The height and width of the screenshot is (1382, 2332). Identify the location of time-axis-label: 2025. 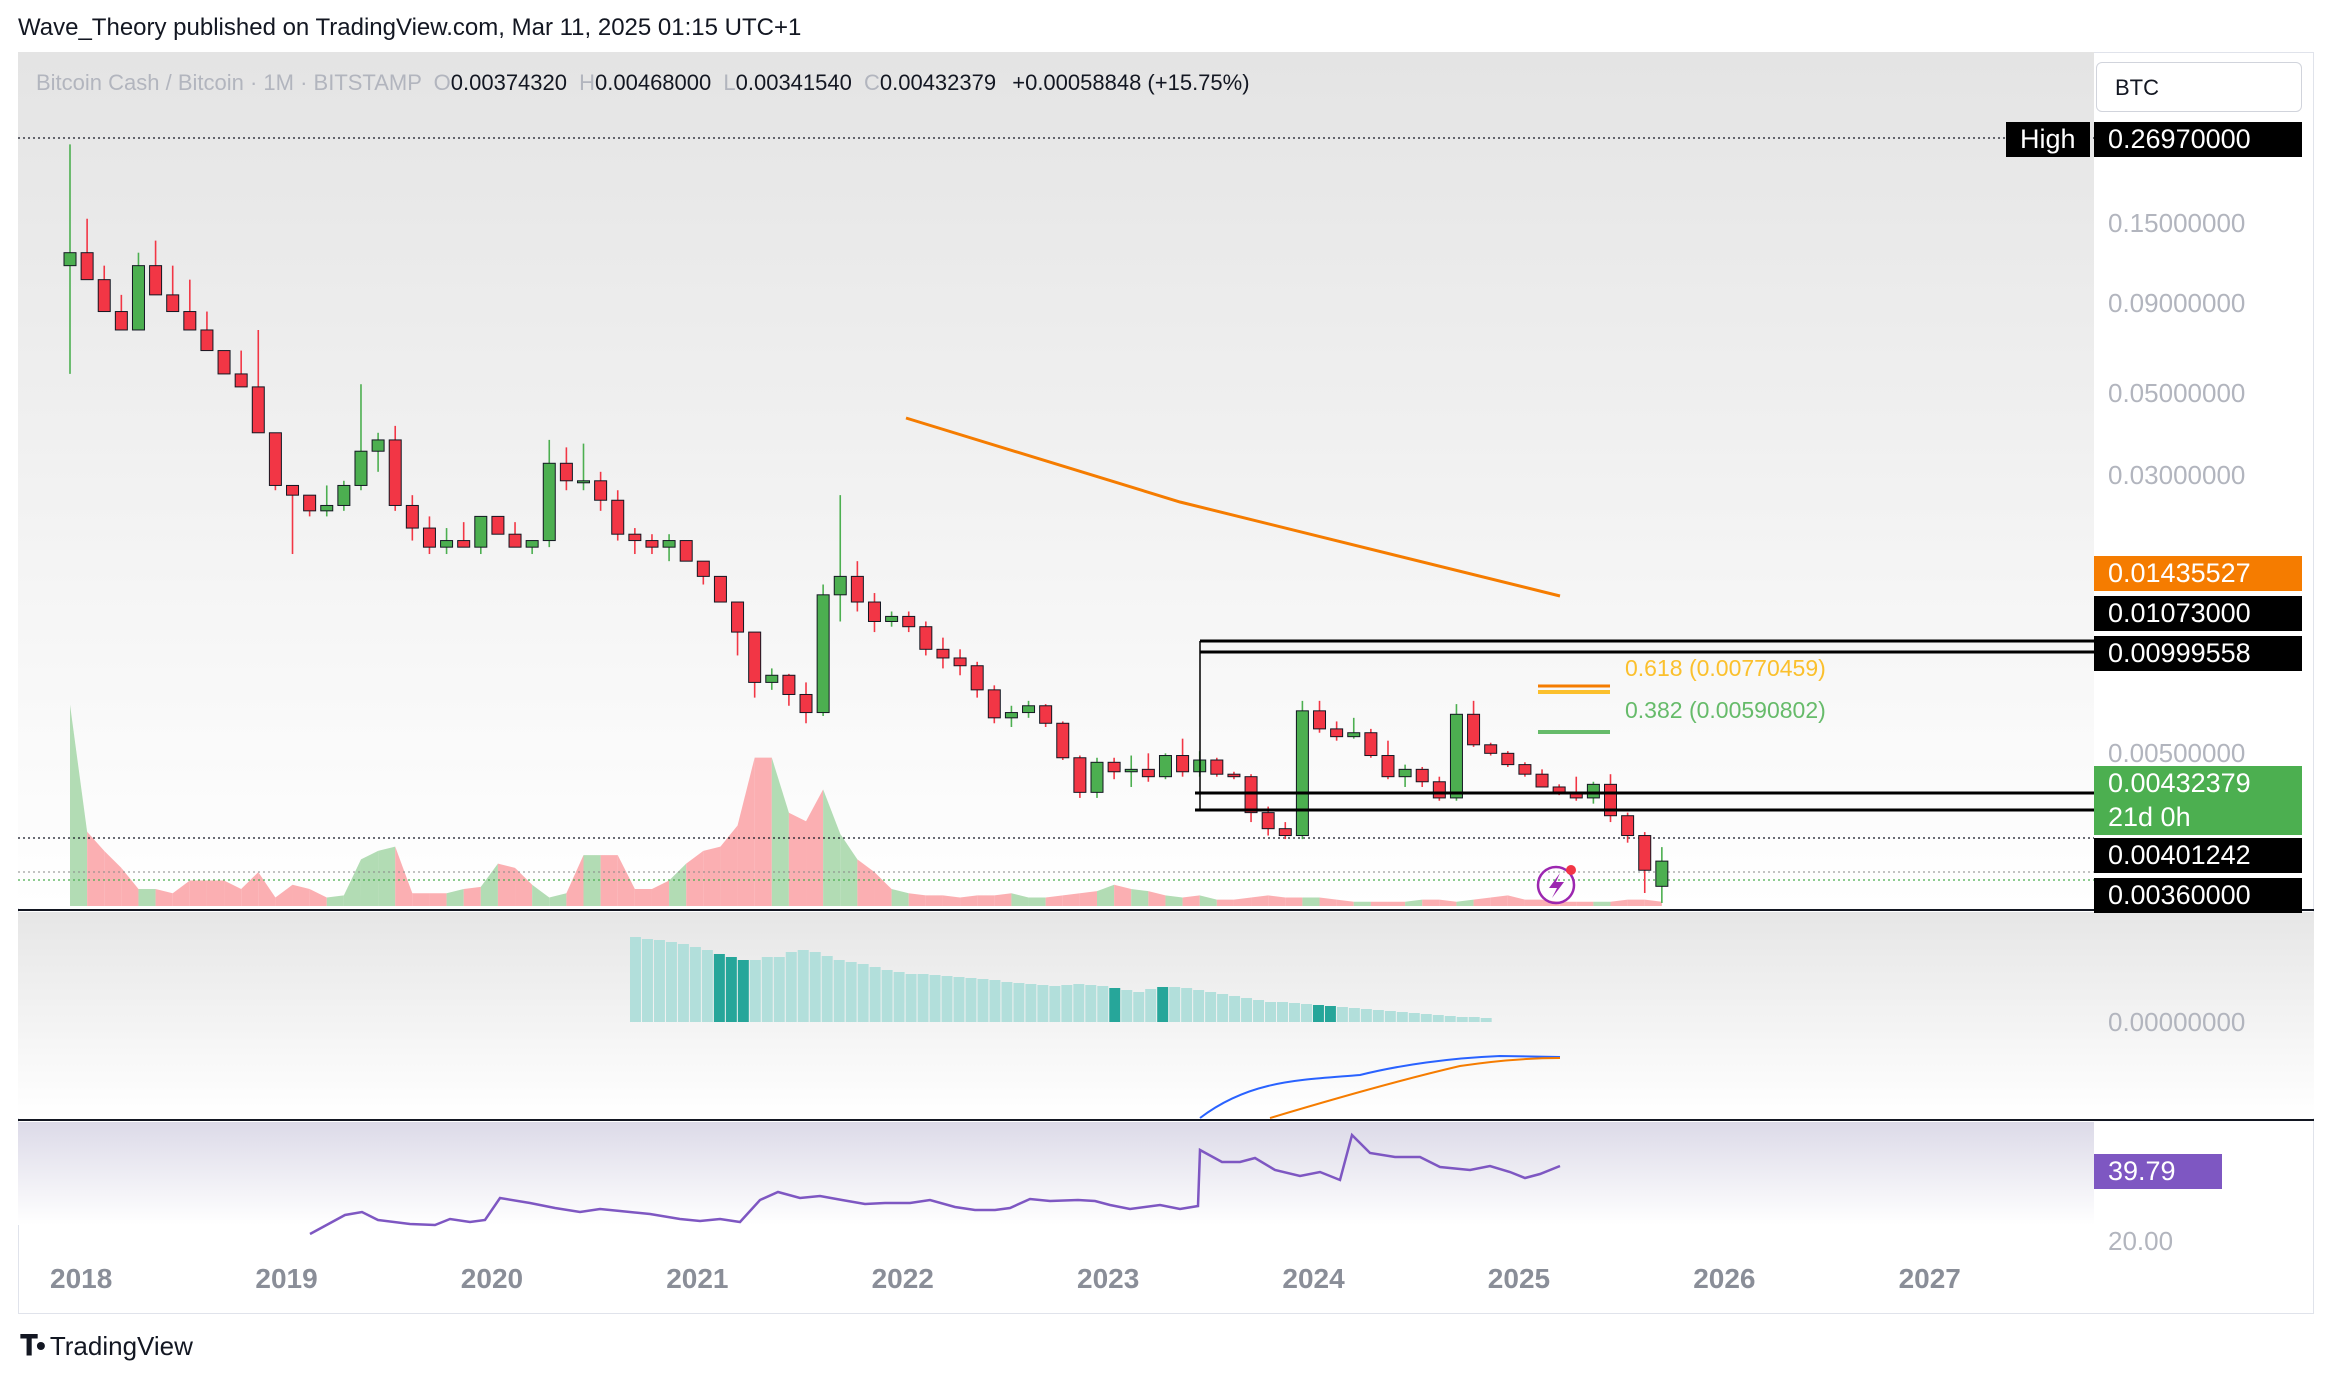
(1519, 1278).